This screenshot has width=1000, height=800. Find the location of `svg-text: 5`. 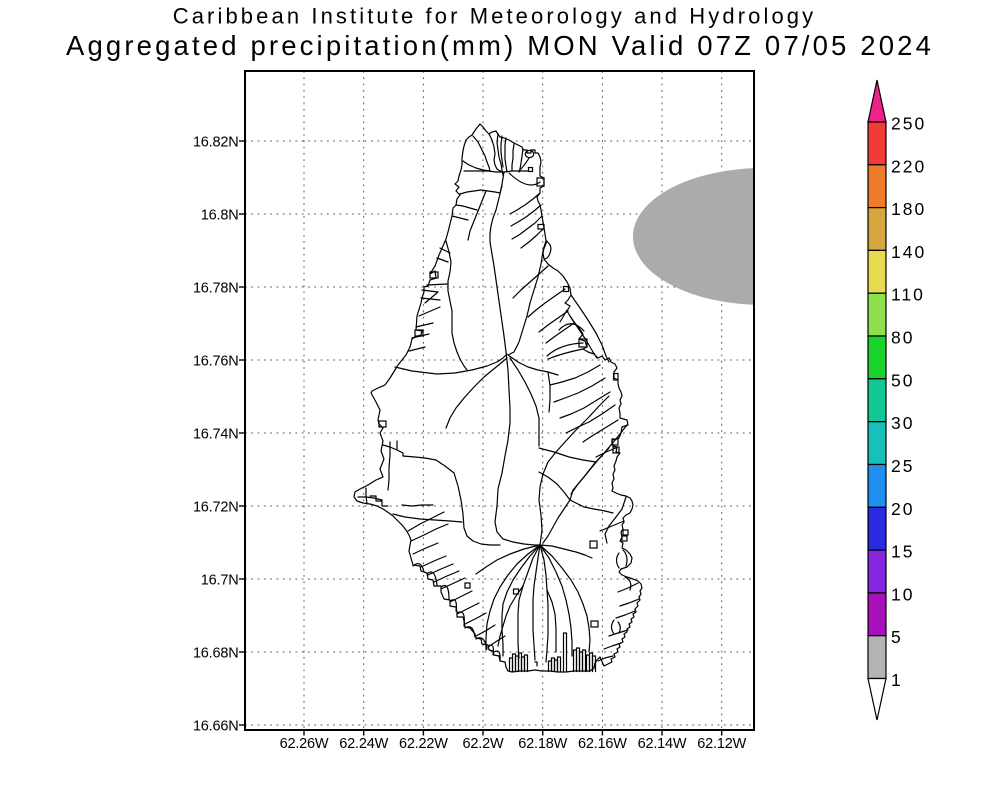

svg-text: 5 is located at coordinates (897, 637).